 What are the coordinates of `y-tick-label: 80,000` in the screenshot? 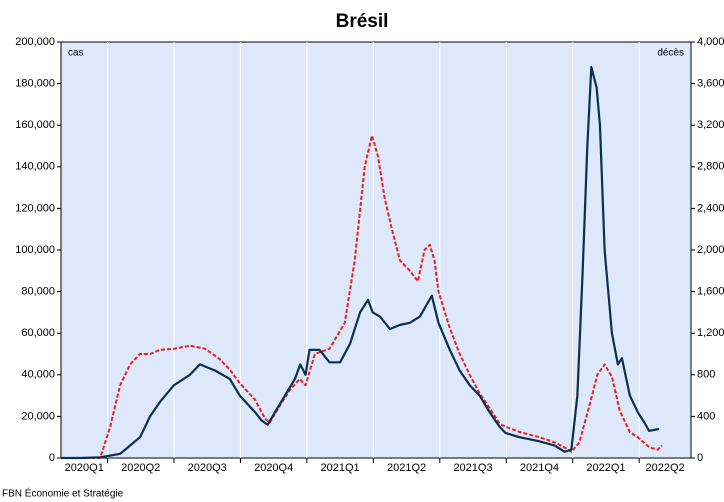 It's located at (38, 292).